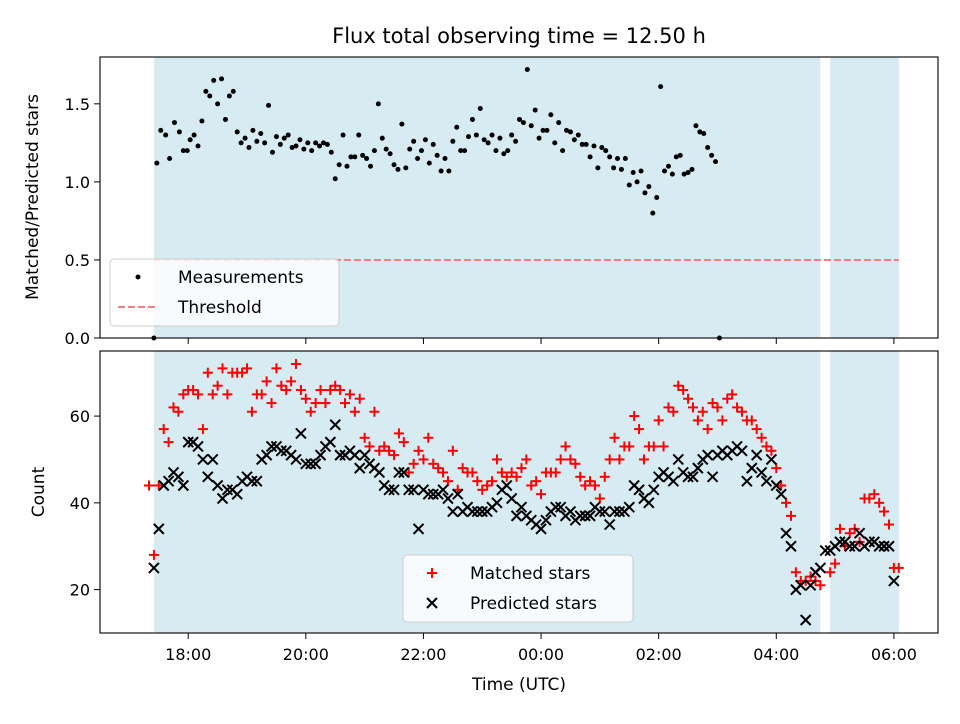 The height and width of the screenshot is (724, 960). What do you see at coordinates (33, 197) in the screenshot?
I see `top-y-axis-label: Matched/Predicted stars` at bounding box center [33, 197].